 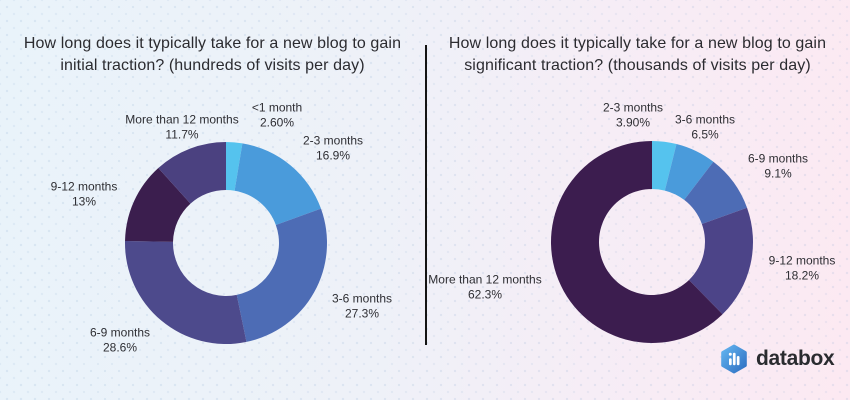 I want to click on slice-label-3-6-months: 3-6 months 6.5%, so click(x=705, y=127).